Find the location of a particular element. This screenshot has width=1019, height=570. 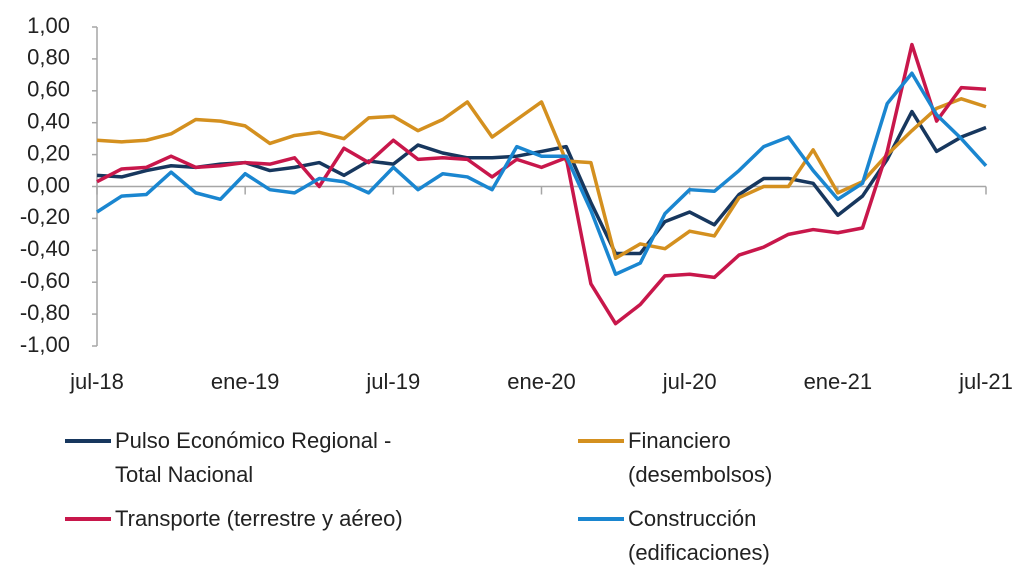

y-tick-label: 0,60 is located at coordinates (48, 89).